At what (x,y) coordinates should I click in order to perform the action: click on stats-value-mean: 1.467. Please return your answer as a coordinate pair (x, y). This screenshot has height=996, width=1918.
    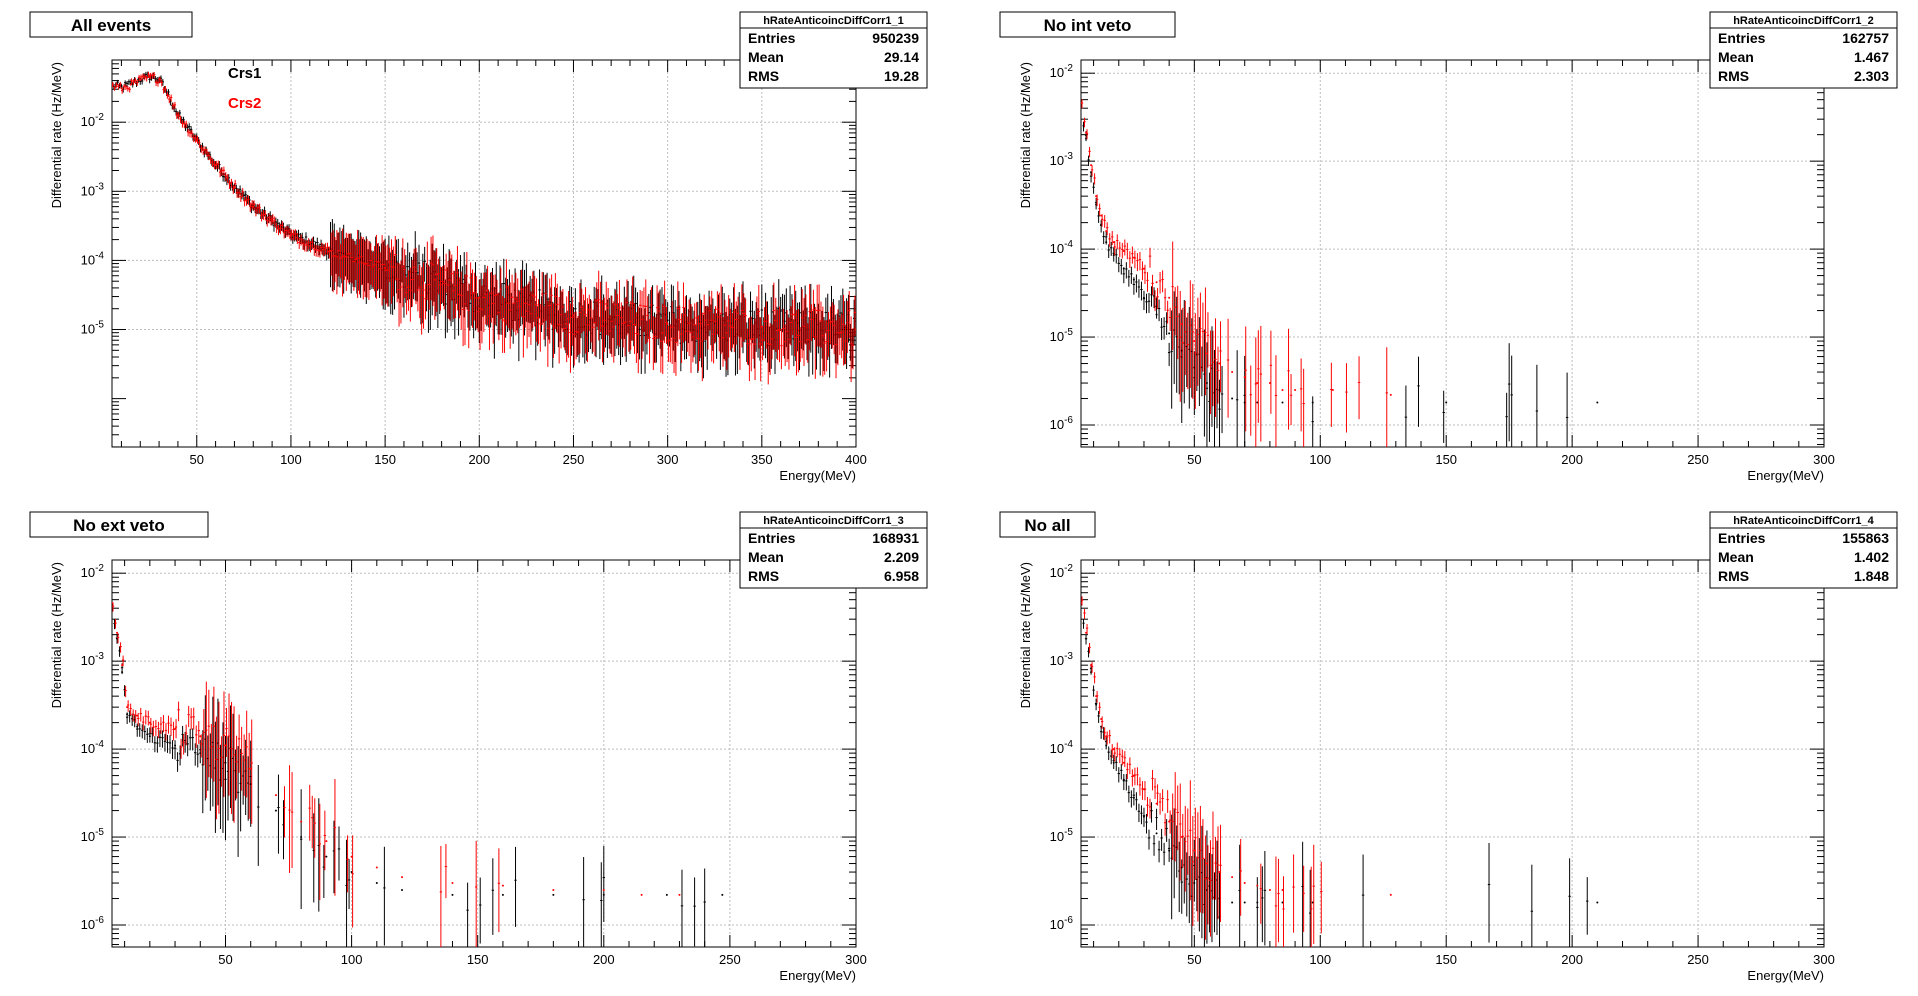
    Looking at the image, I should click on (1871, 57).